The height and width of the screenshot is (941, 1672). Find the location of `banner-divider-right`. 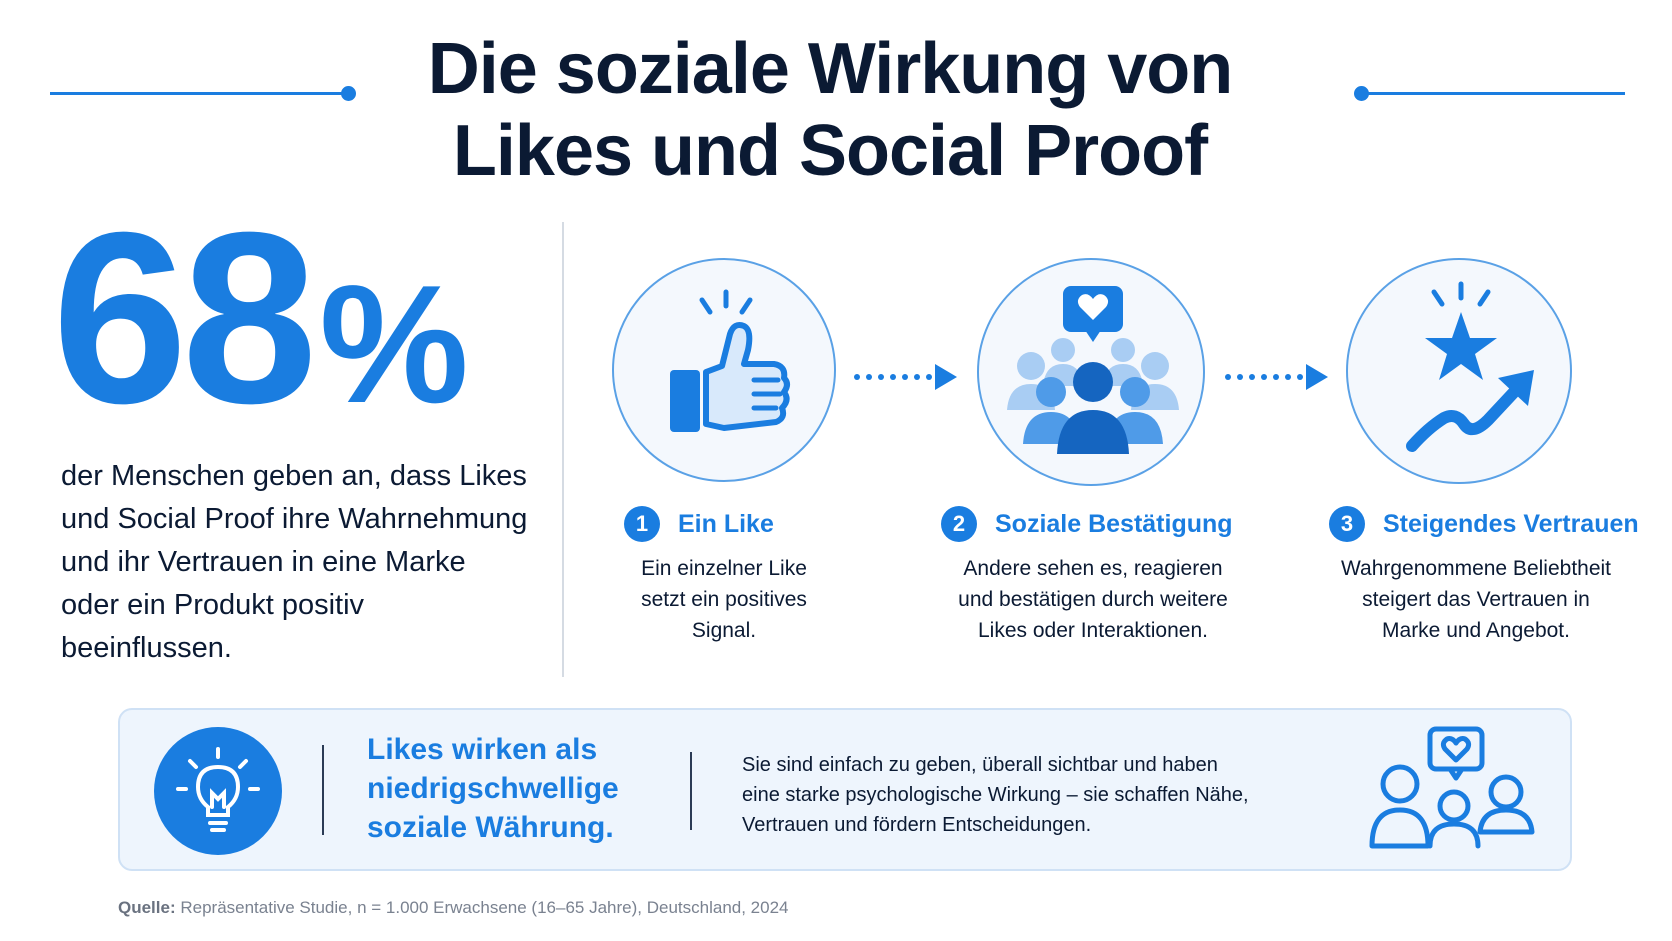

banner-divider-right is located at coordinates (691, 791).